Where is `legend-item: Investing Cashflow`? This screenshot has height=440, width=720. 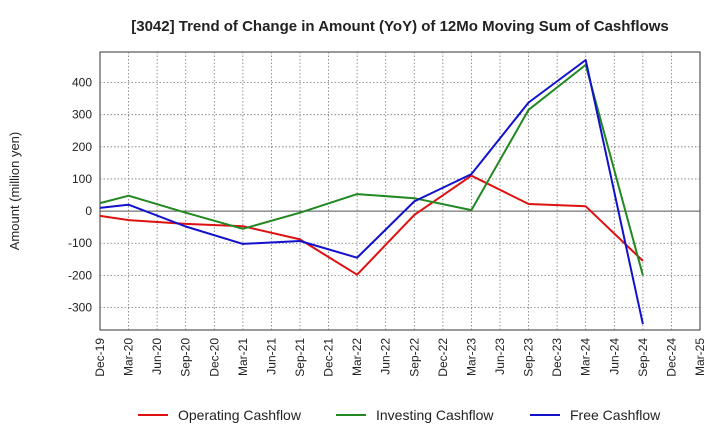 legend-item: Investing Cashflow is located at coordinates (415, 415).